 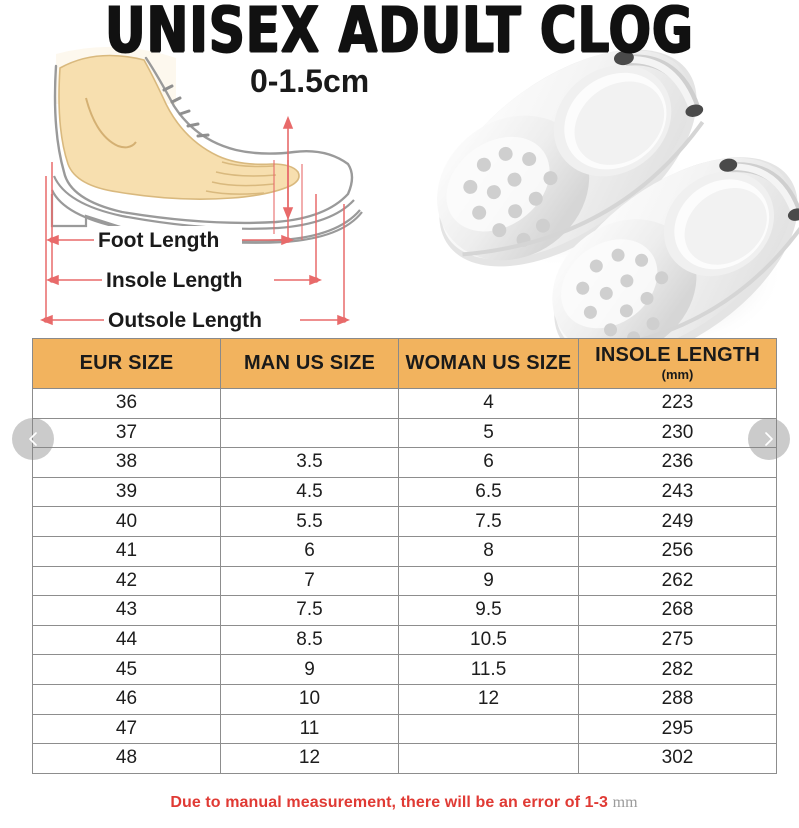 I want to click on foot-length-label: Foot Length, so click(x=158, y=240).